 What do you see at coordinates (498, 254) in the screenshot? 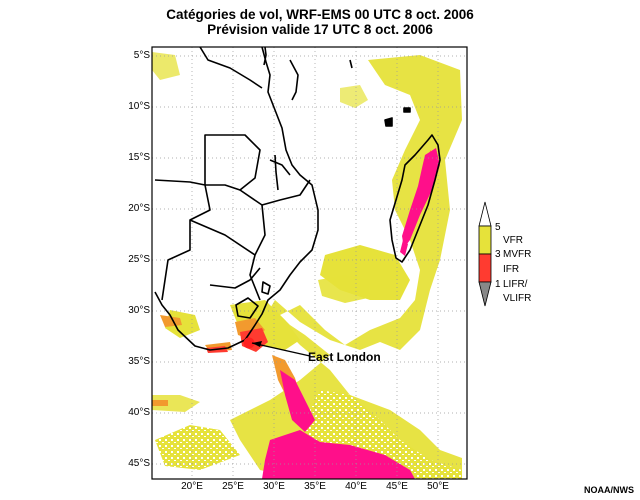
I see `legend-tick-3: 3` at bounding box center [498, 254].